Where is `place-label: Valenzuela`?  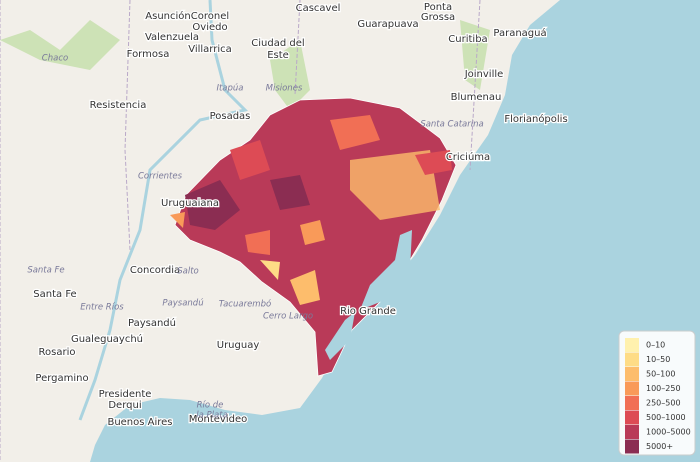 place-label: Valenzuela is located at coordinates (172, 37).